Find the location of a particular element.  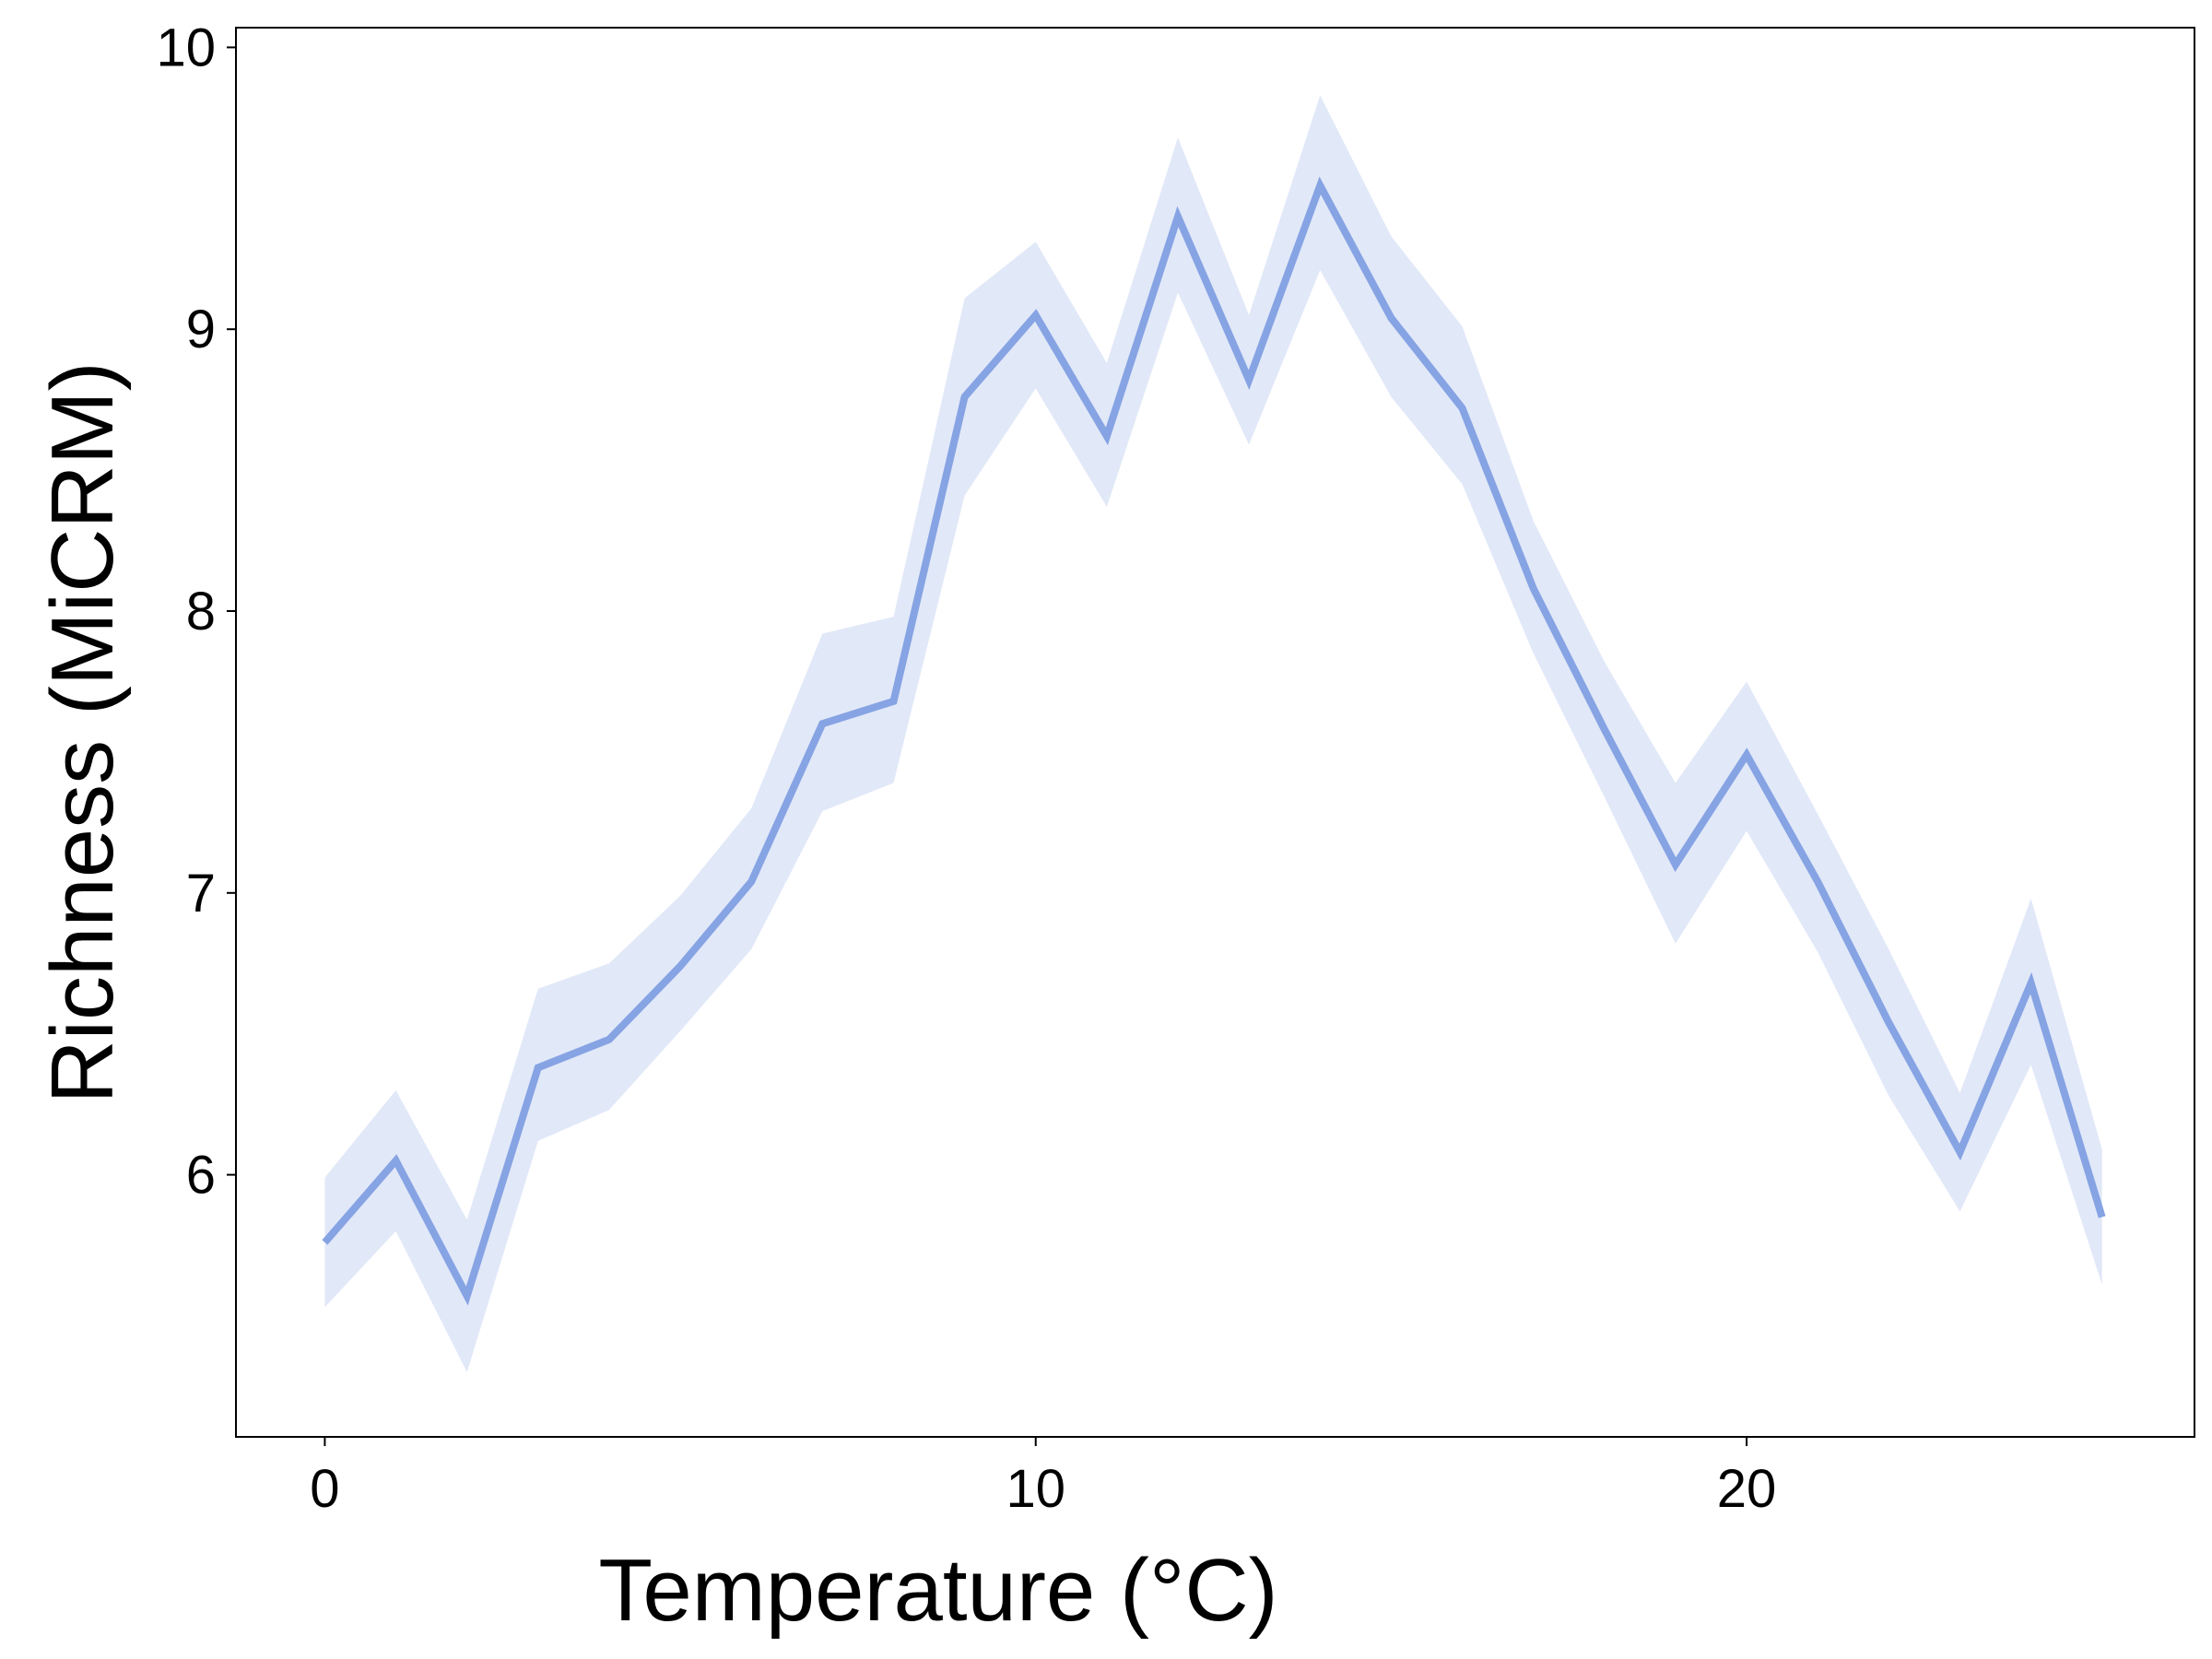

x-axis-label: Temperature (°C) is located at coordinates (937, 1590).